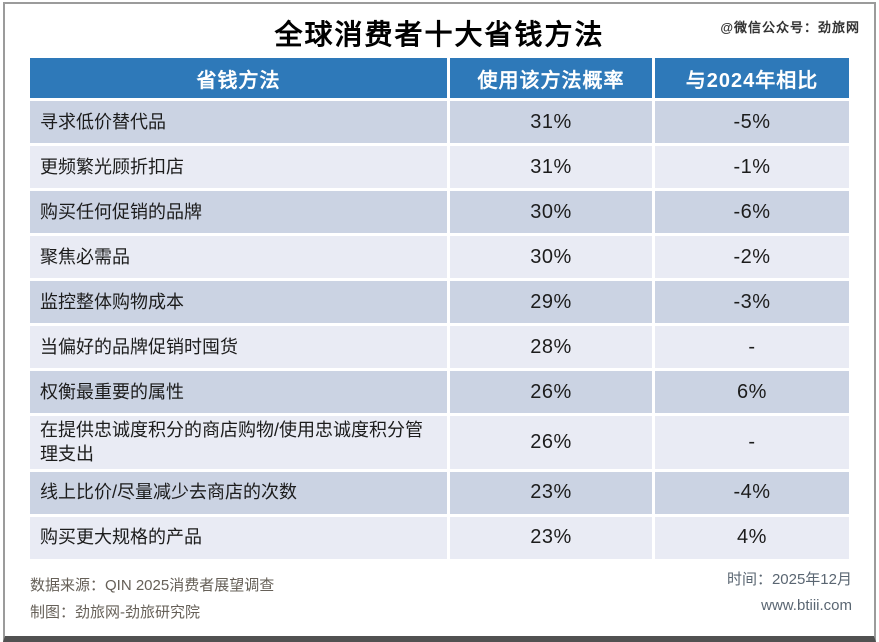 The height and width of the screenshot is (642, 879). I want to click on method-cell: 购买更大规格的产品, so click(238, 537).